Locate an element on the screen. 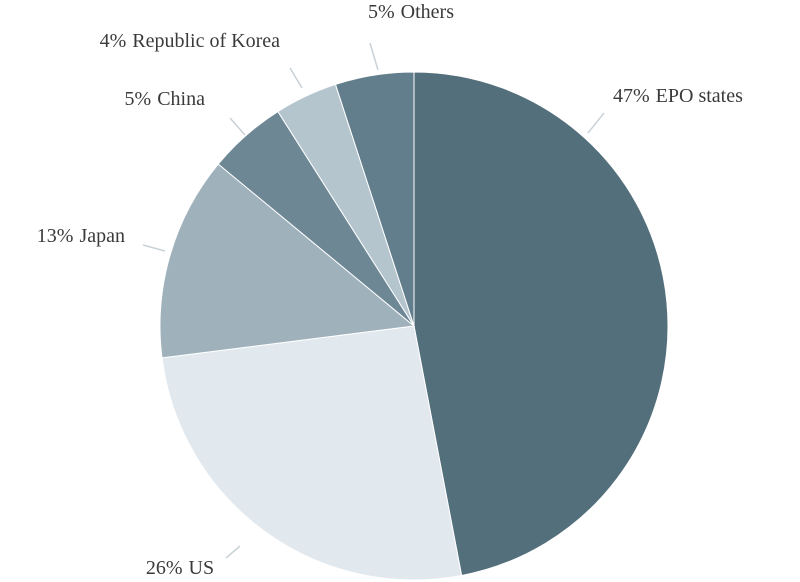 The height and width of the screenshot is (582, 800). value-label: 26% is located at coordinates (164, 568).